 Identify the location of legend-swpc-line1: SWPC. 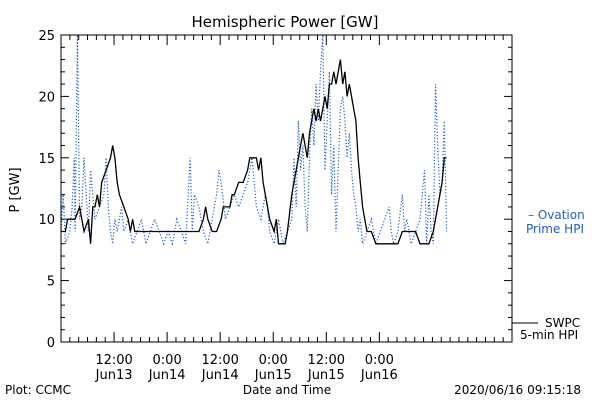
(562, 323).